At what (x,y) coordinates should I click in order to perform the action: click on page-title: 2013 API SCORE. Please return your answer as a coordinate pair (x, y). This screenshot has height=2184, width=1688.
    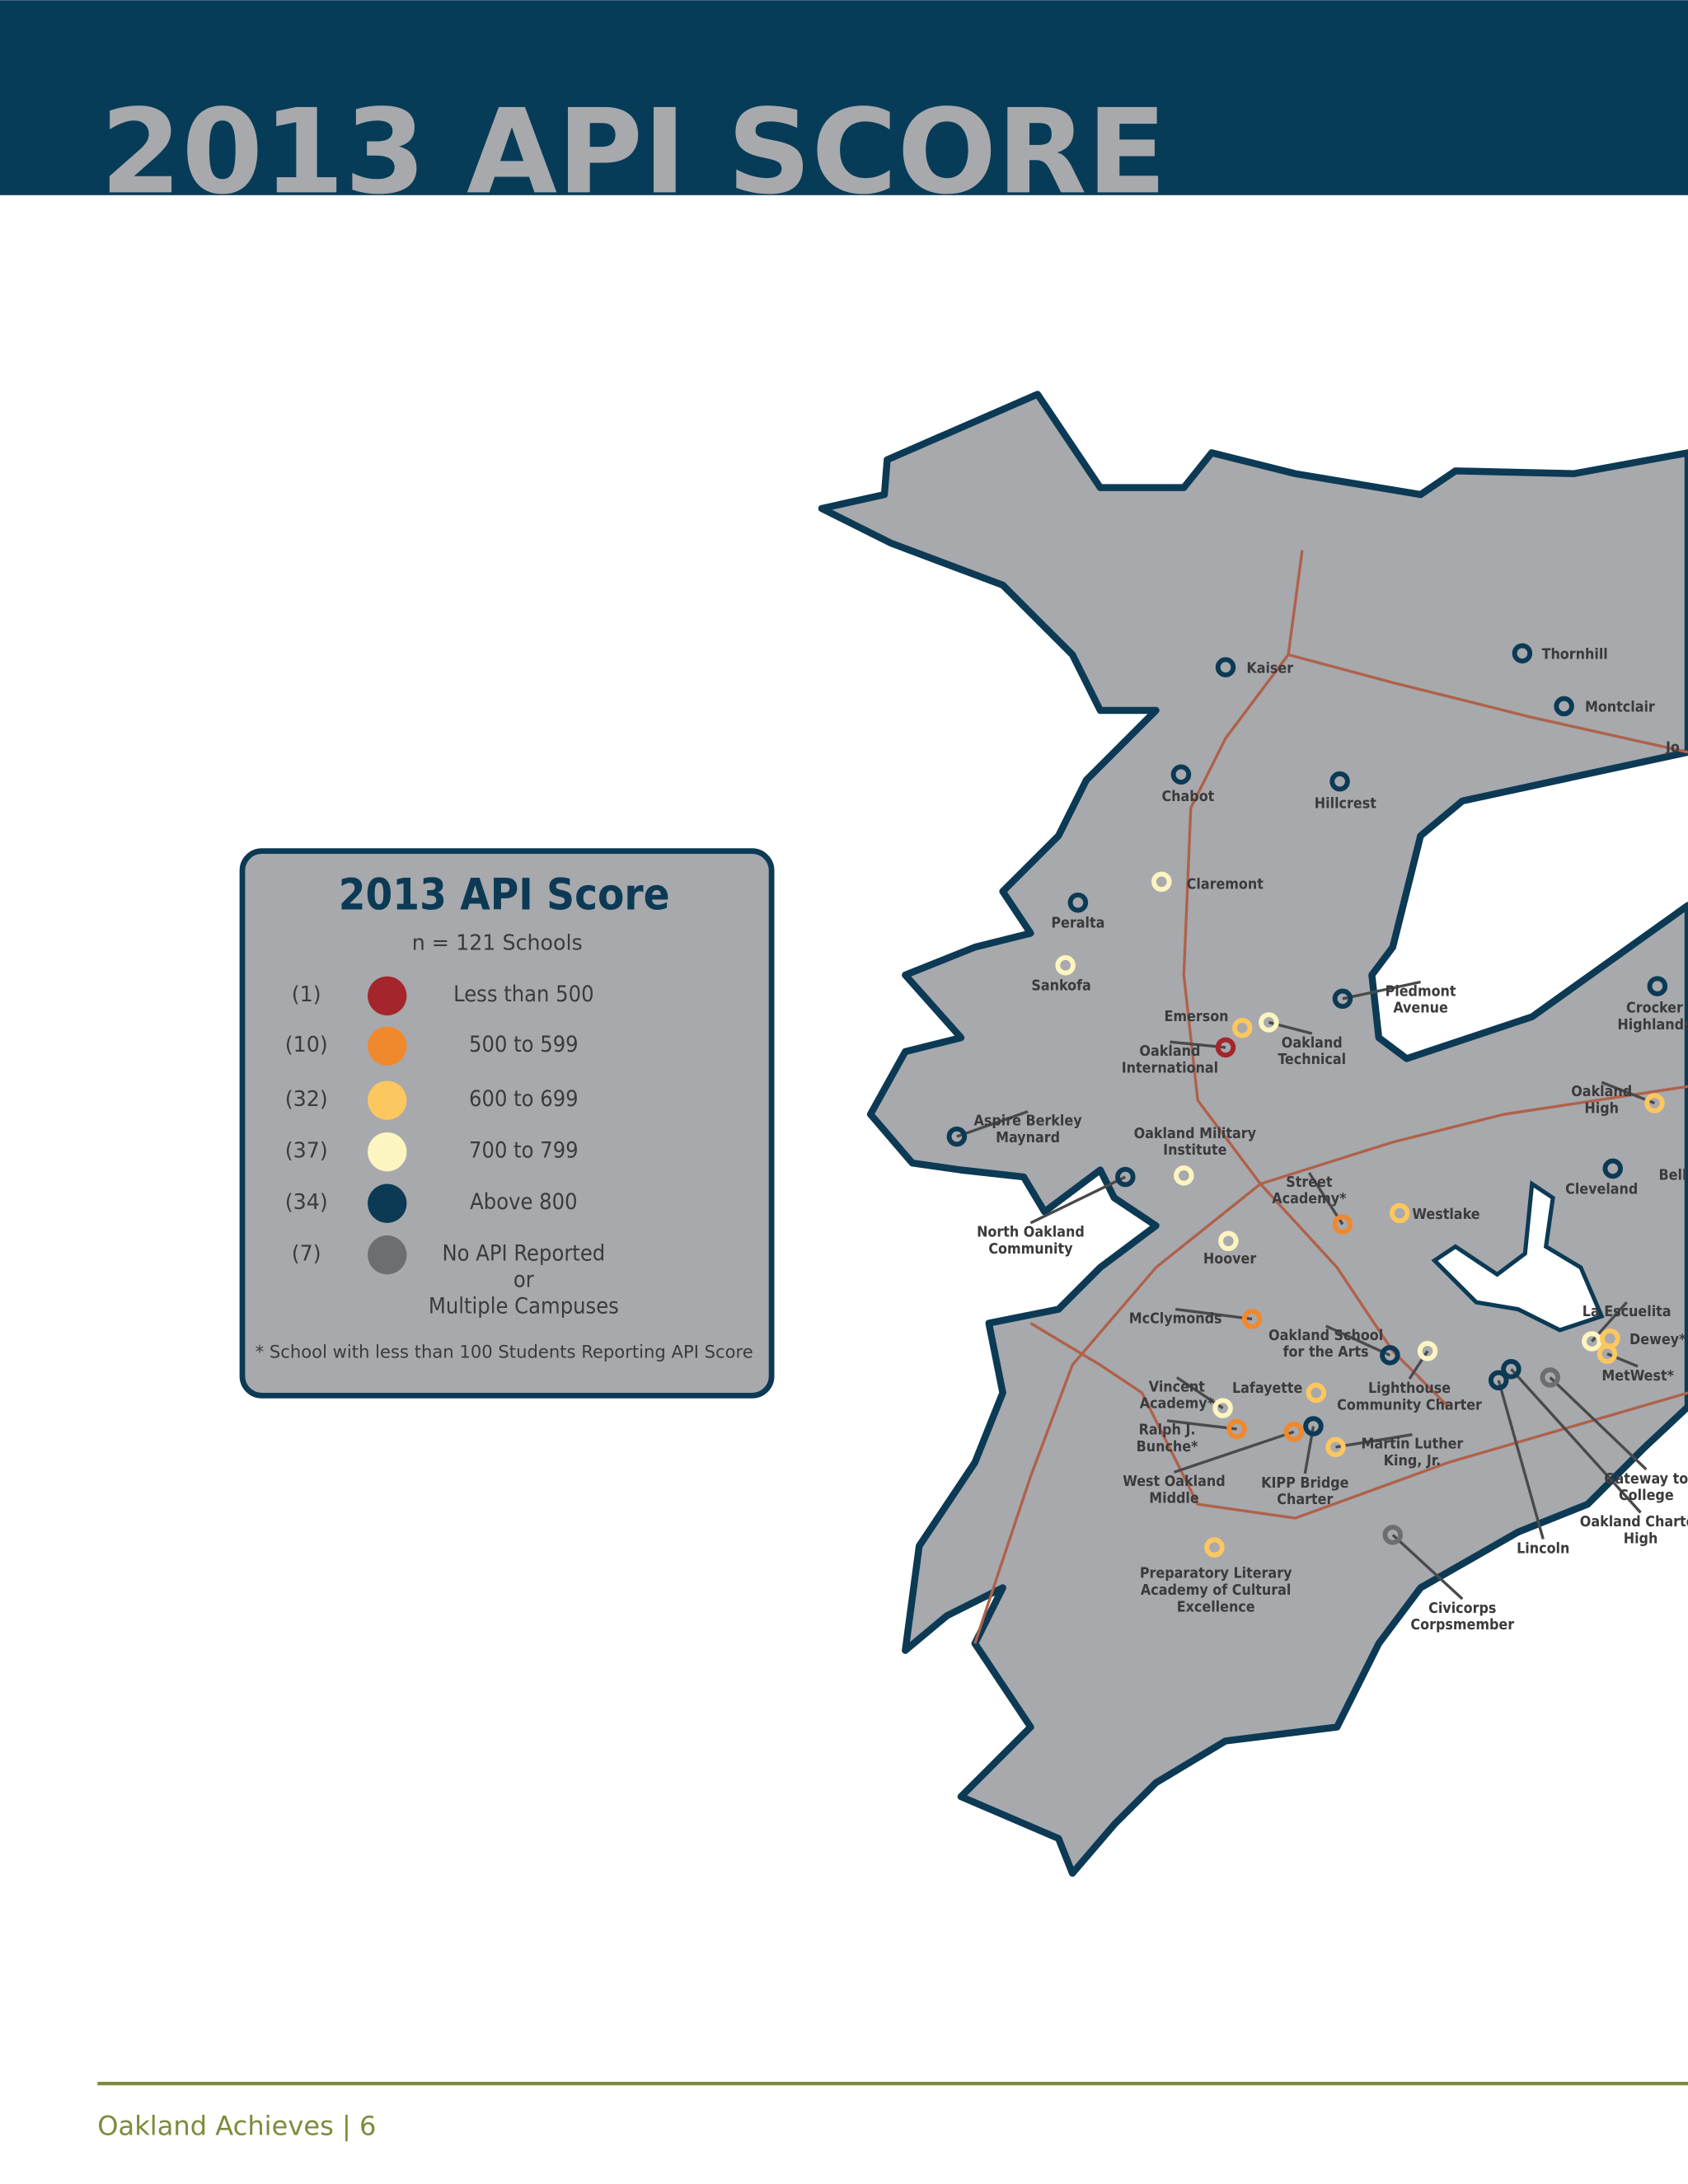
    Looking at the image, I should click on (634, 152).